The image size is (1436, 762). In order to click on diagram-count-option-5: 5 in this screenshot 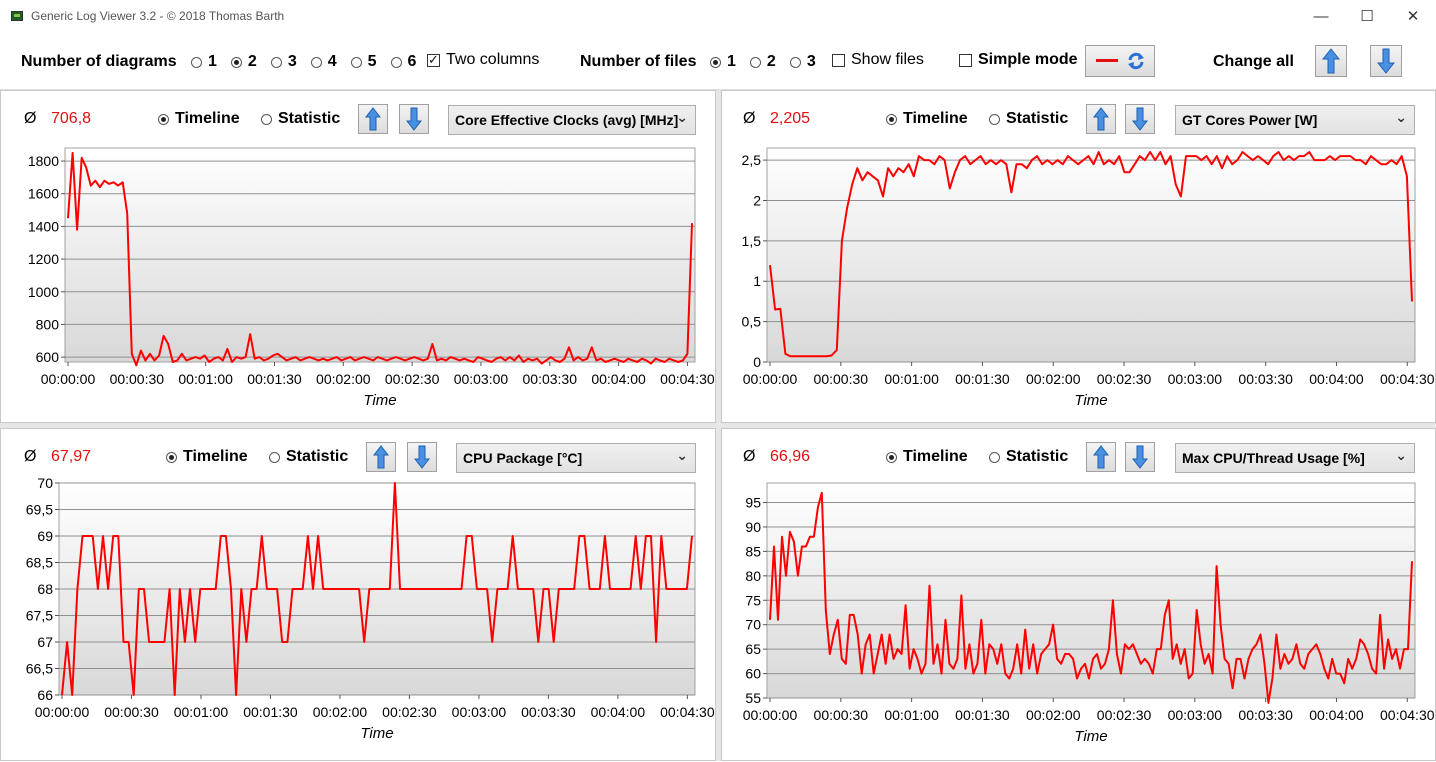, I will do `click(363, 62)`.